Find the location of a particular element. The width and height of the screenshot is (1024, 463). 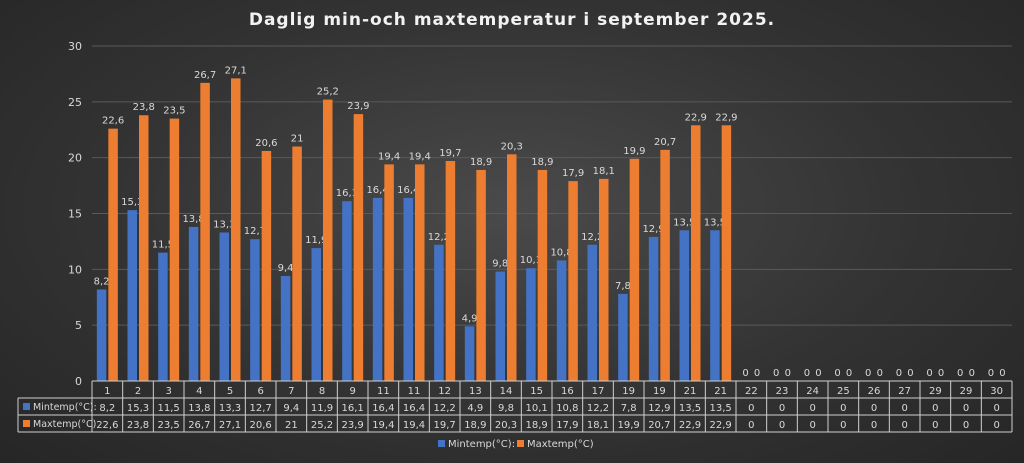

table-row-label-maxtemp: Maxtemp(°C) is located at coordinates (64, 424).